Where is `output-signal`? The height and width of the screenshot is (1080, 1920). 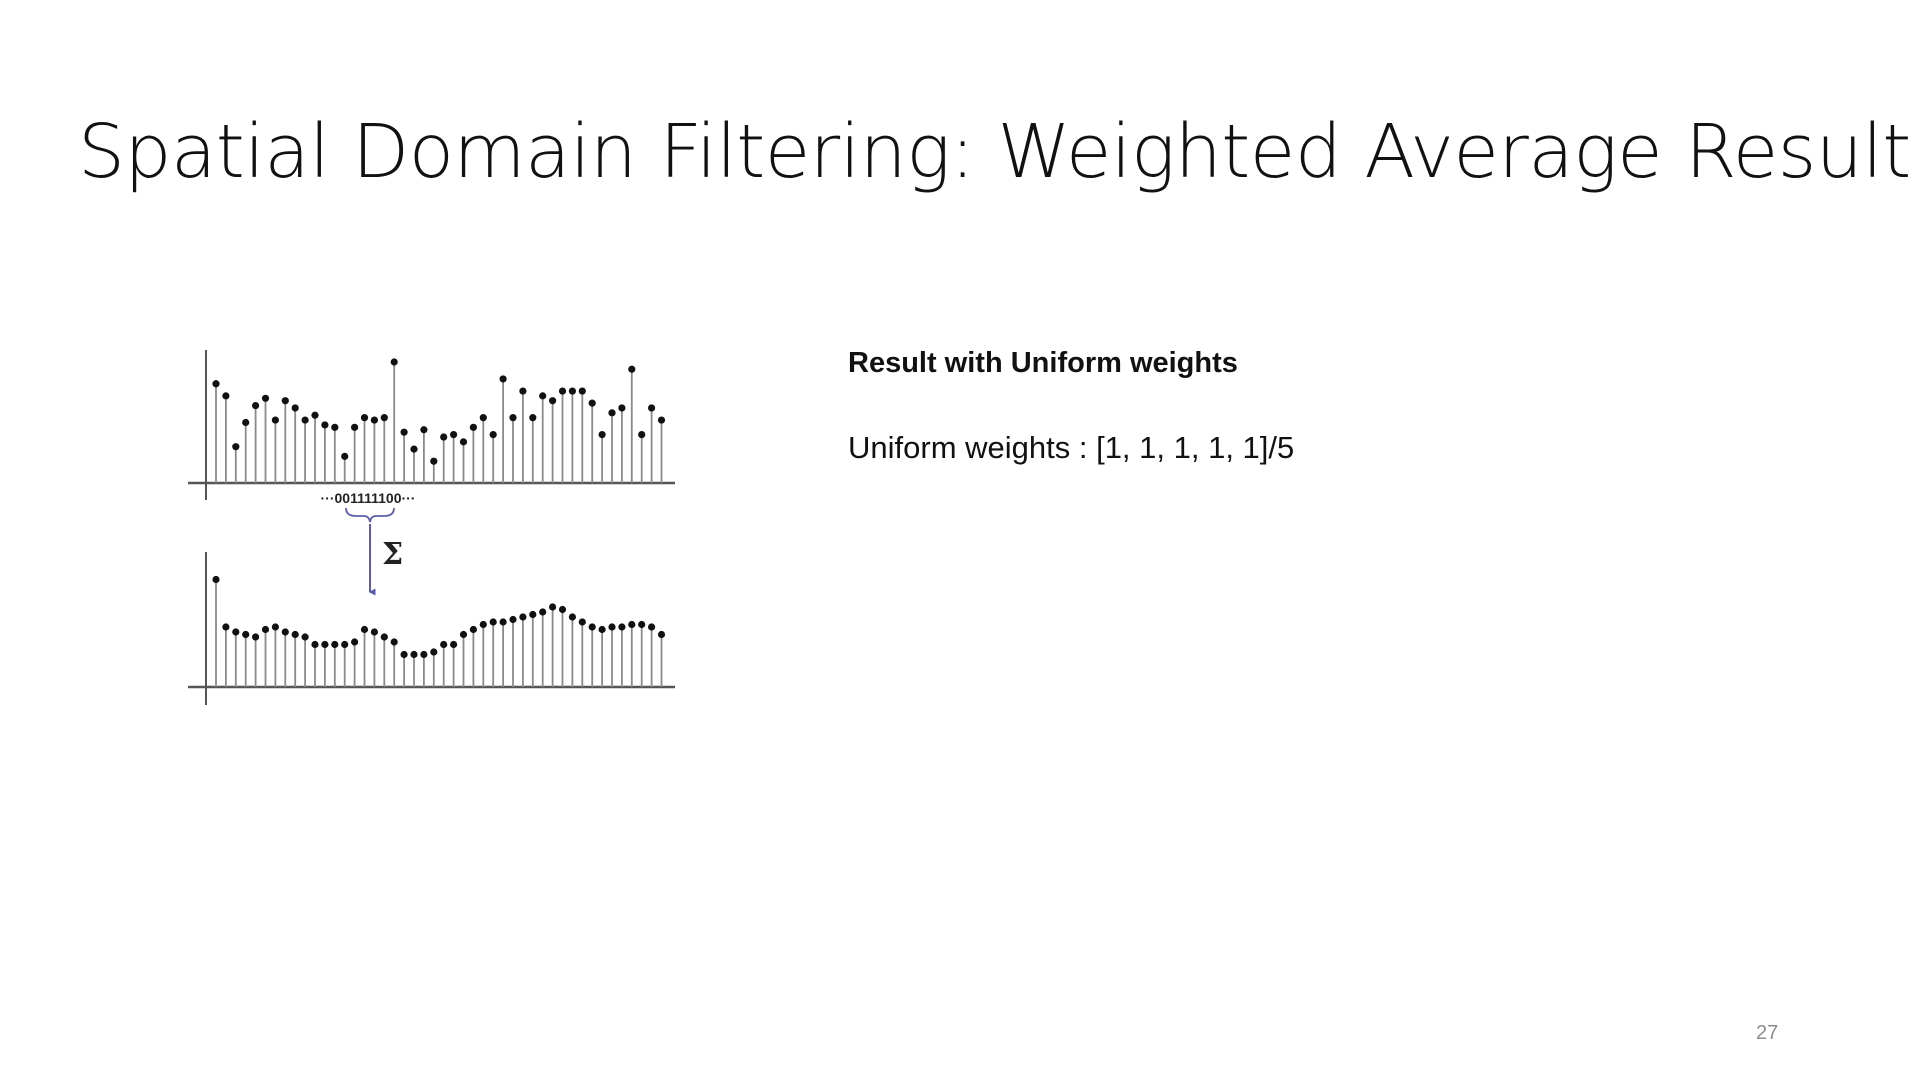
output-signal is located at coordinates (439, 631).